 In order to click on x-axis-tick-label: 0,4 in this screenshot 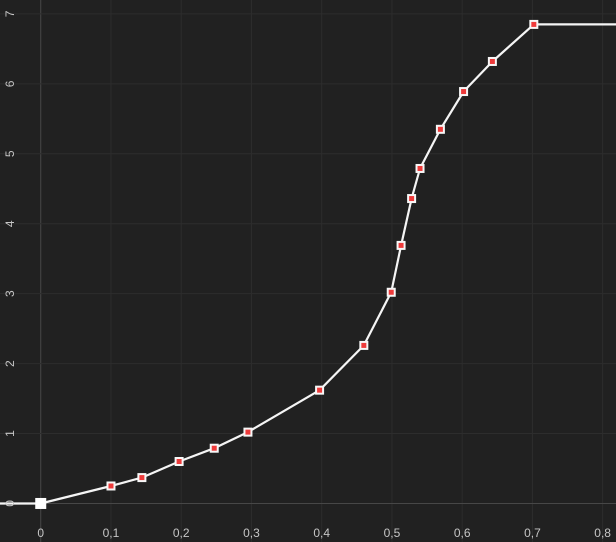, I will do `click(321, 533)`.